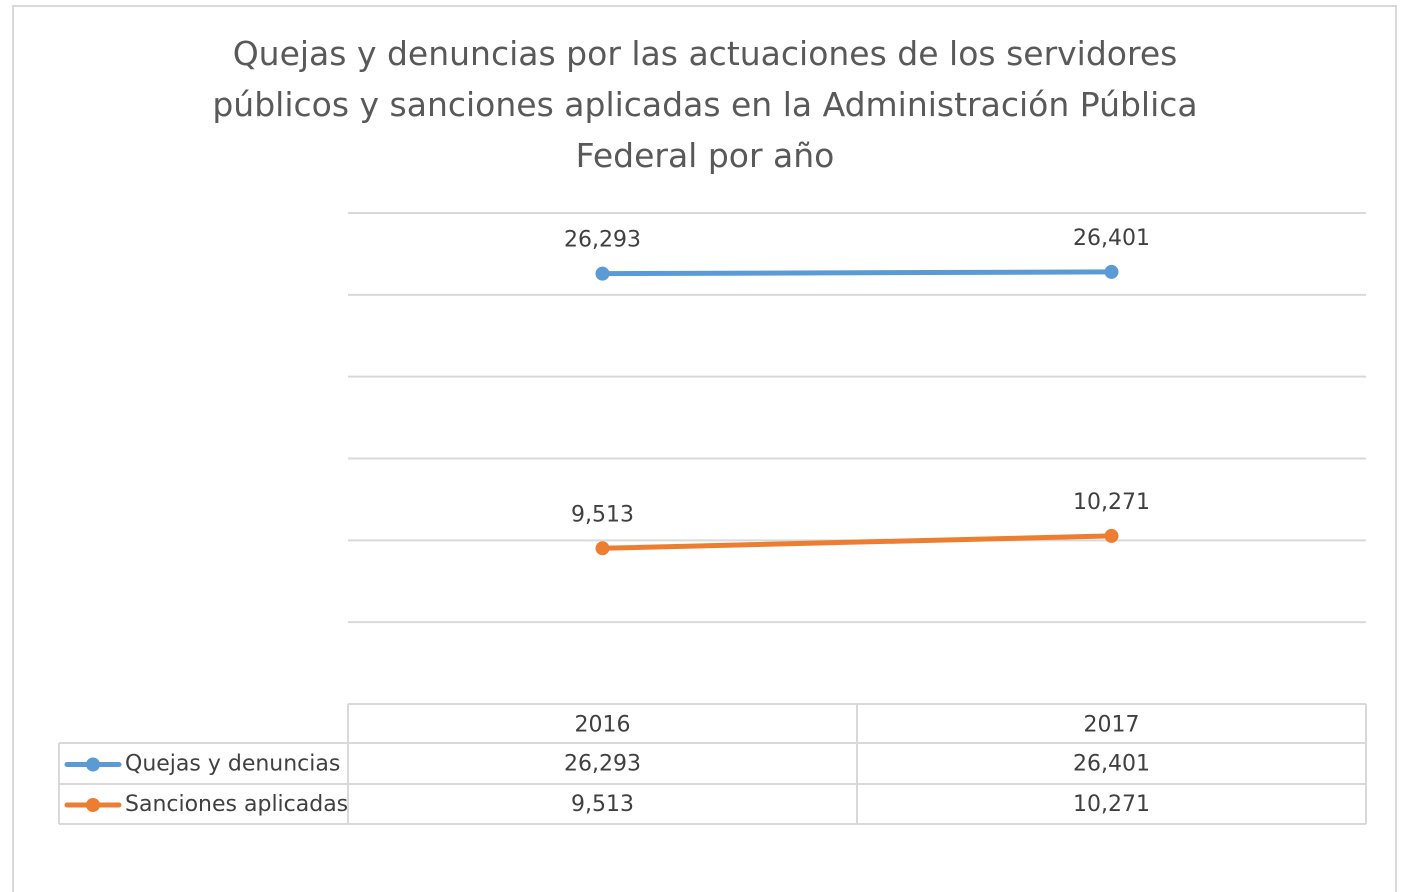 The height and width of the screenshot is (892, 1402). I want to click on table-cell: 9,513, so click(602, 804).